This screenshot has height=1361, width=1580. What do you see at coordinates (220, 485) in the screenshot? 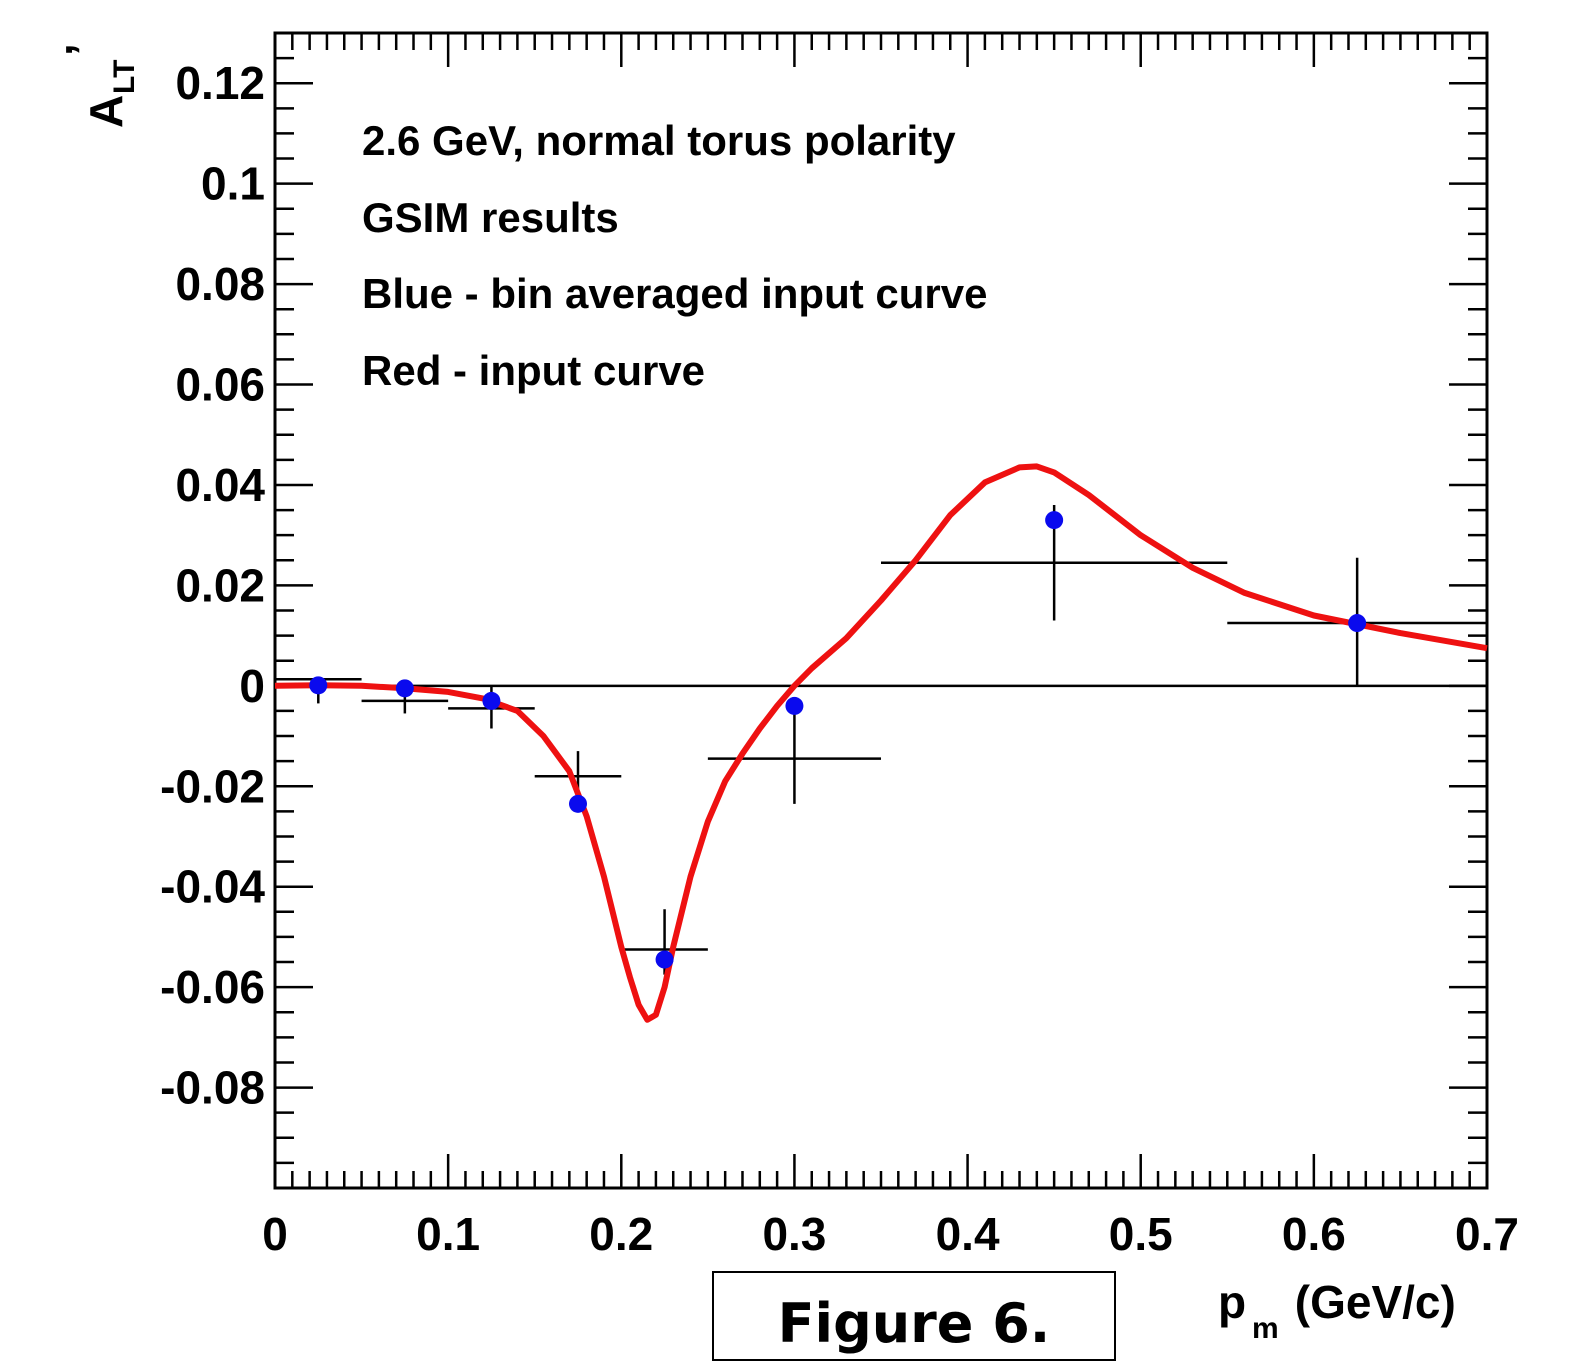
I see `y-tick-label: 0.04` at bounding box center [220, 485].